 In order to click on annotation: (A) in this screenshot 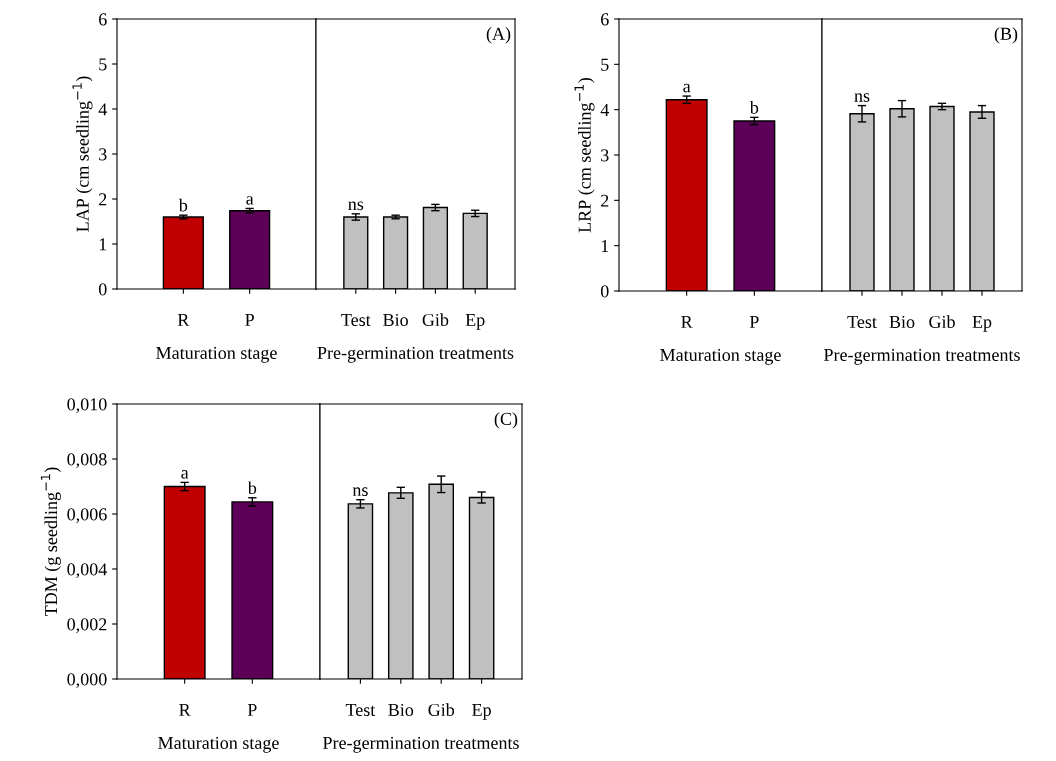, I will do `click(498, 35)`.